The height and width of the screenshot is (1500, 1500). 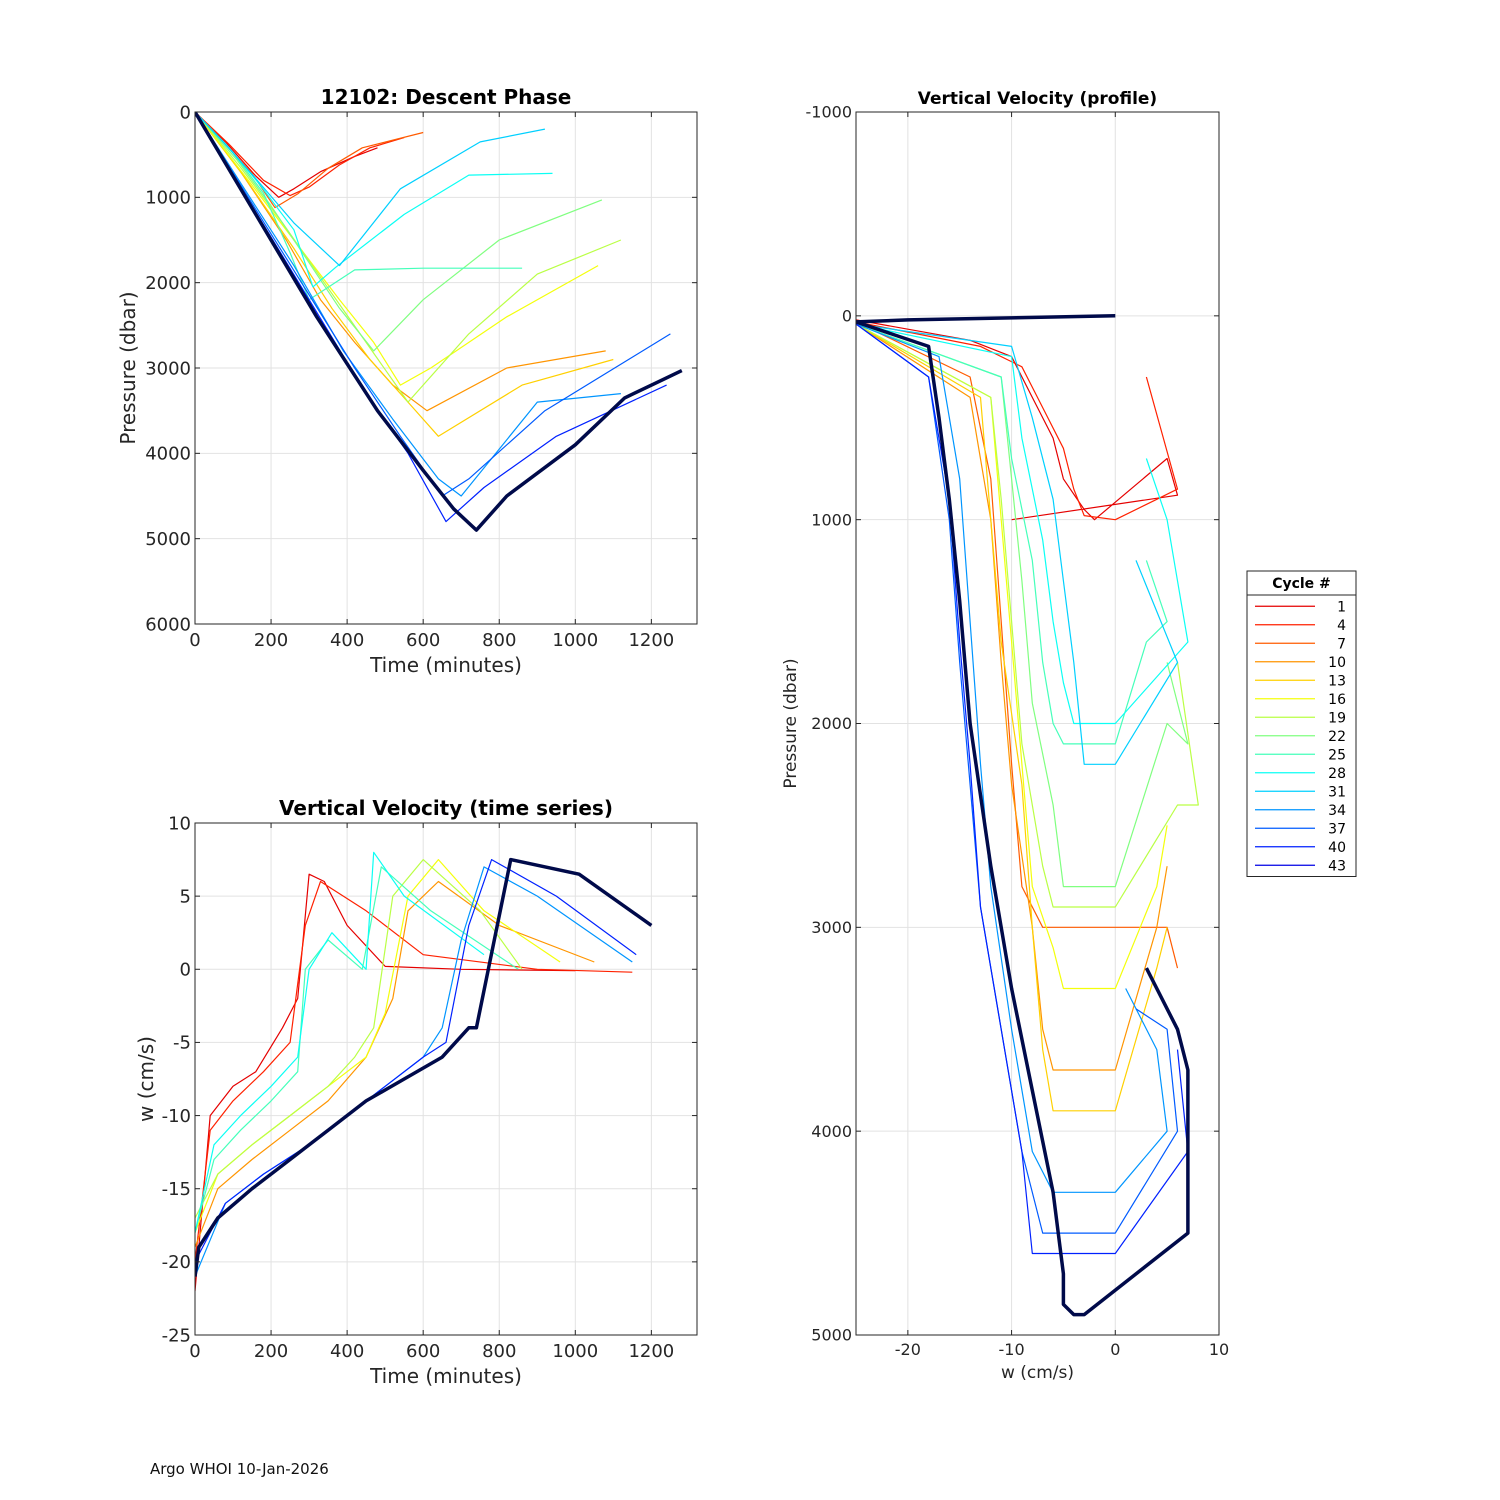 I want to click on legend-label-cycle-16: 16, so click(x=1337, y=700).